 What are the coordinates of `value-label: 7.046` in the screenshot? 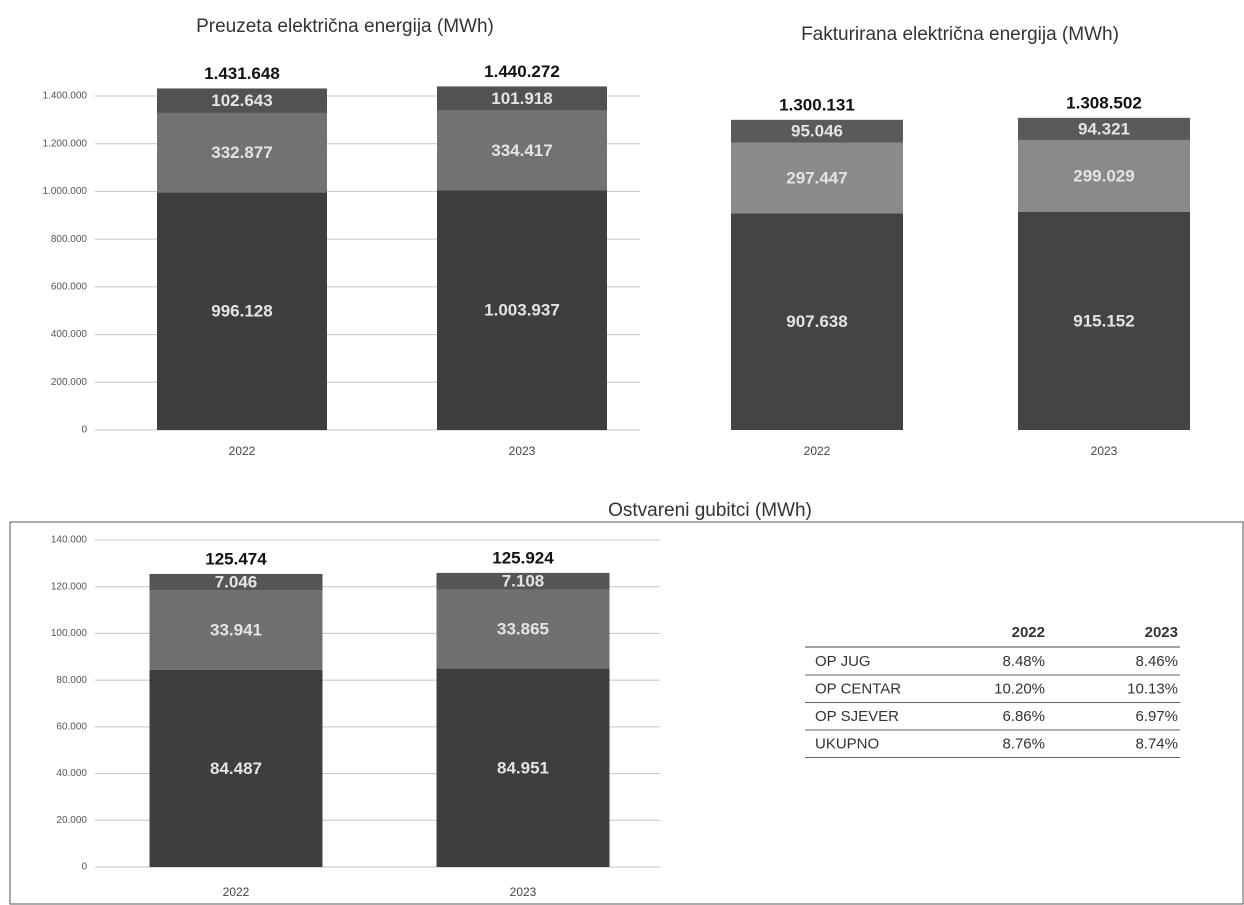 It's located at (236, 582).